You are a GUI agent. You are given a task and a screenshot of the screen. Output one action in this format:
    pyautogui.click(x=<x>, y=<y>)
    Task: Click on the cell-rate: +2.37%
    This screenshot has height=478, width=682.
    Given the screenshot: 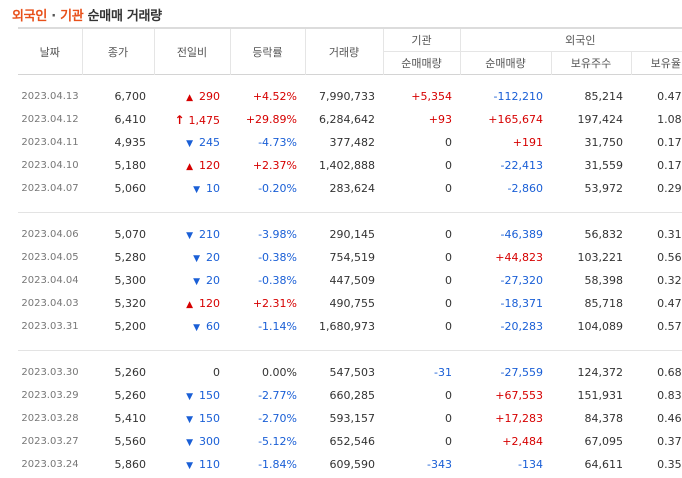 What is the action you would take?
    pyautogui.click(x=267, y=165)
    